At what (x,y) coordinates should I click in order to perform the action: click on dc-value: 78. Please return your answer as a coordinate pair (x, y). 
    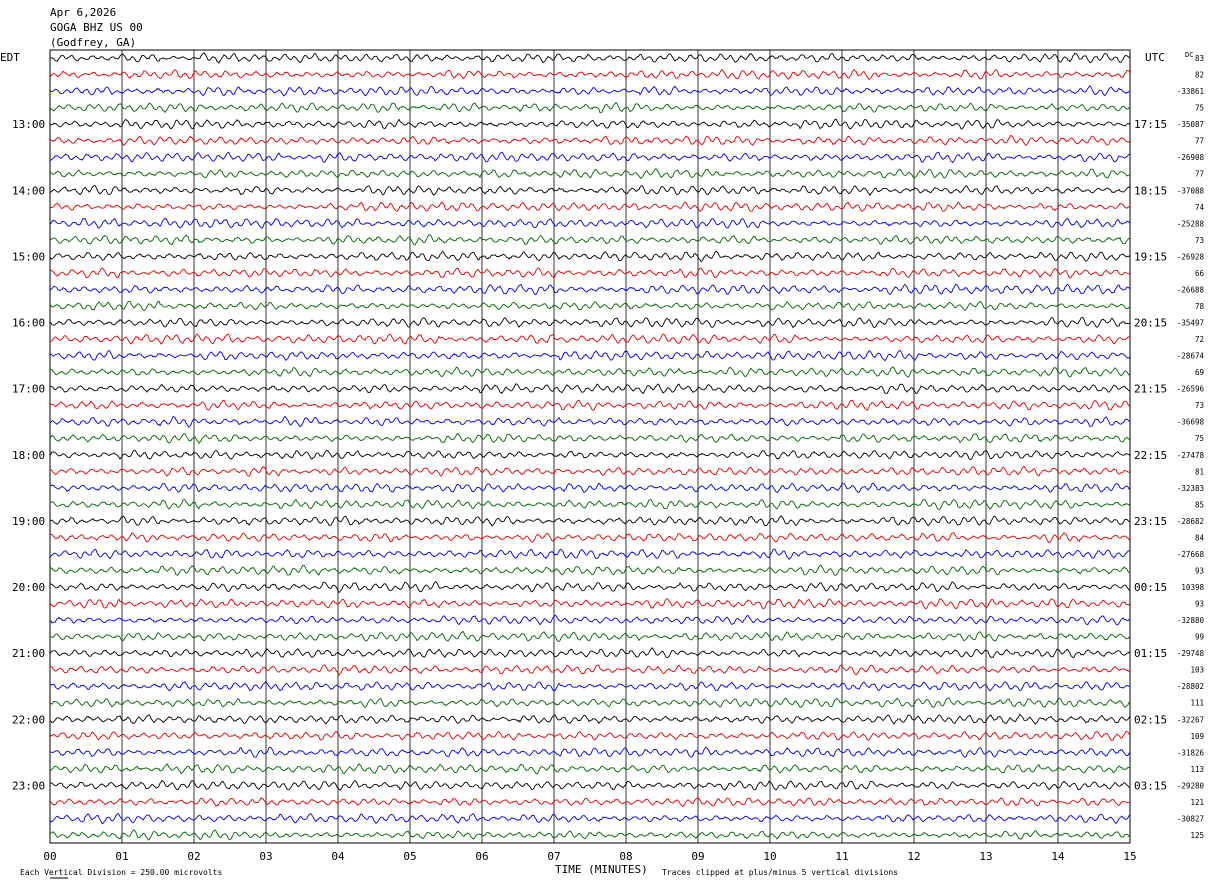
    Looking at the image, I should click on (1200, 306).